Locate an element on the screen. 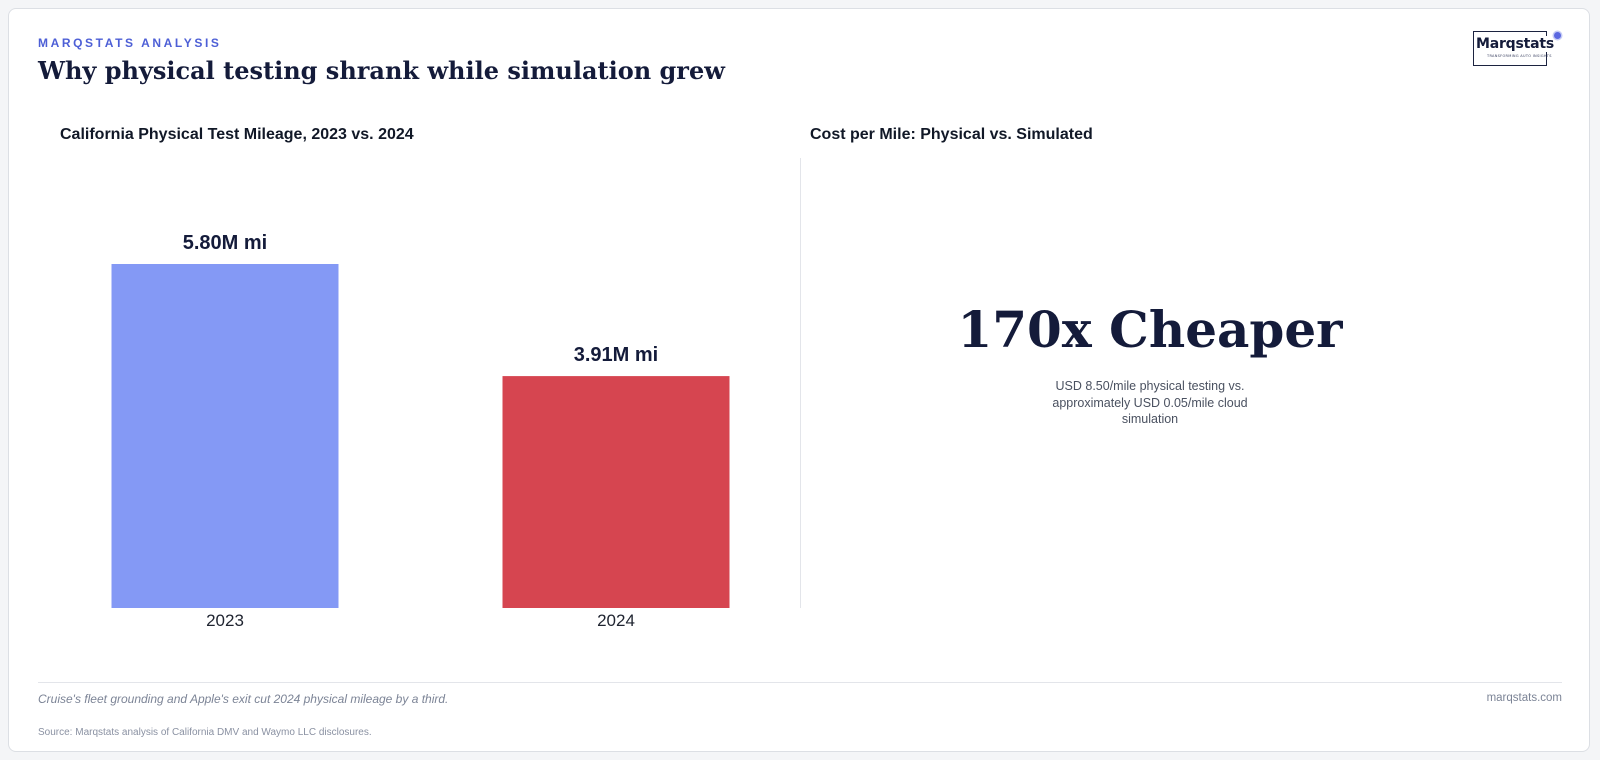 The image size is (1600, 760). x-tick-2023: 2023 is located at coordinates (225, 620).